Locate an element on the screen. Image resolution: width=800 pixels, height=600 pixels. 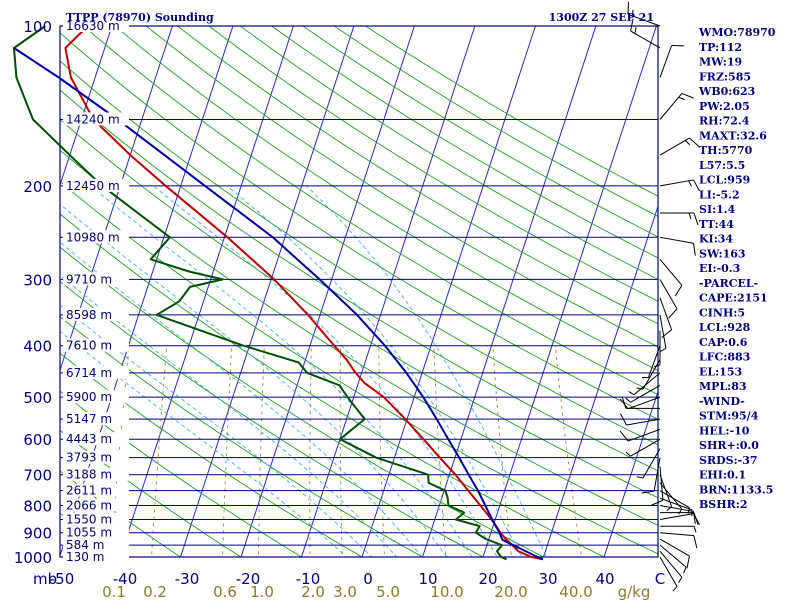
index-line: MAXT:32.6 is located at coordinates (733, 135).